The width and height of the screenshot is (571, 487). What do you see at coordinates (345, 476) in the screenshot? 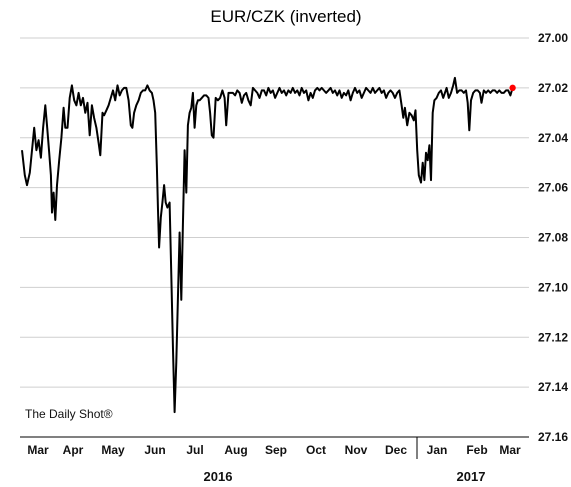
I see `x-axis-year-labels: 2016 2017` at bounding box center [345, 476].